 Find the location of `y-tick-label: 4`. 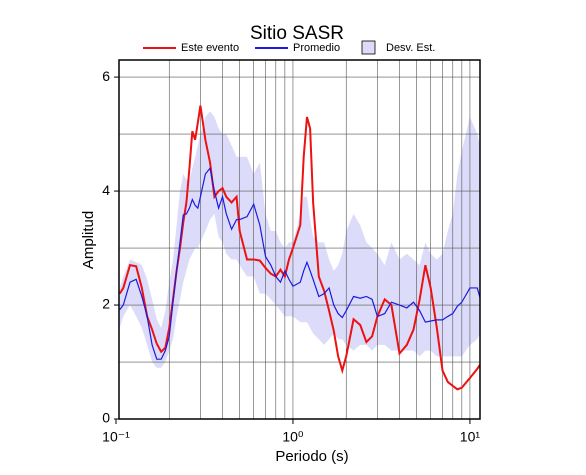

y-tick-label: 4 is located at coordinates (106, 190).